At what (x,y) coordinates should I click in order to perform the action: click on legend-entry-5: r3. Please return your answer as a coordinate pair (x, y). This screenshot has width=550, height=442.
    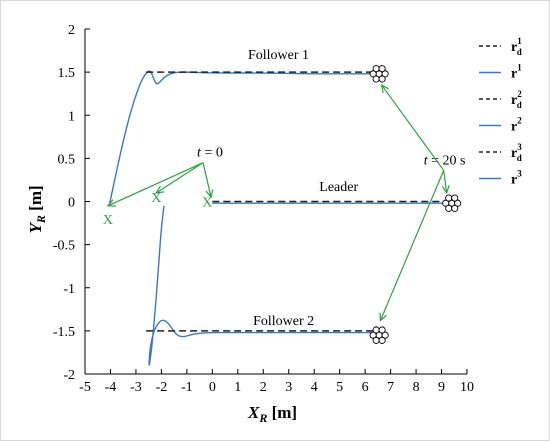
    Looking at the image, I should click on (516, 178).